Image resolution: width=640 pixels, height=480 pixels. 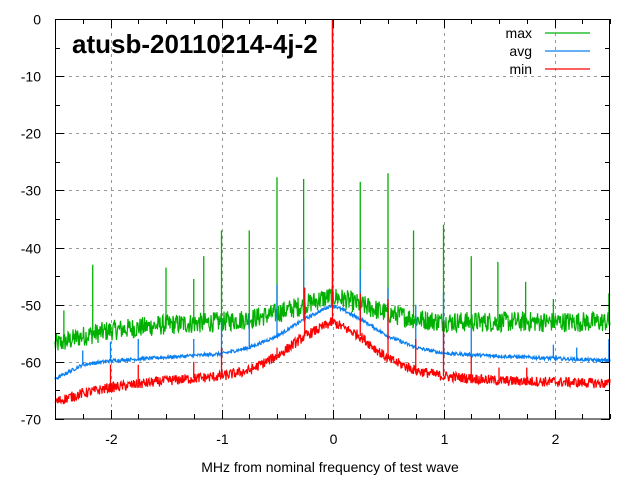 I want to click on chart-title: atusb-20110214-4j-2, so click(x=195, y=44).